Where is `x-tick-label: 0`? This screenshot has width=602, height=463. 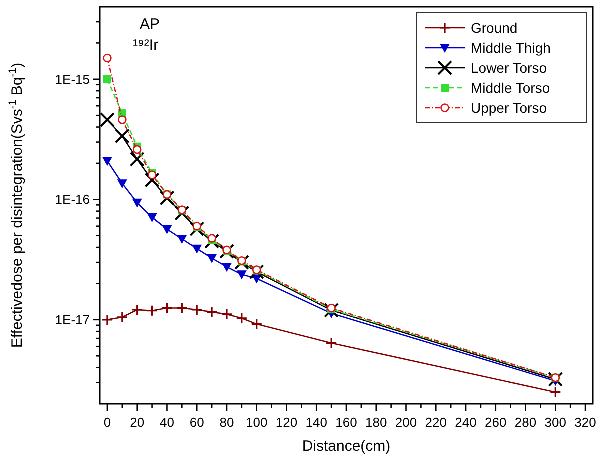 x-tick-label: 0 is located at coordinates (108, 422).